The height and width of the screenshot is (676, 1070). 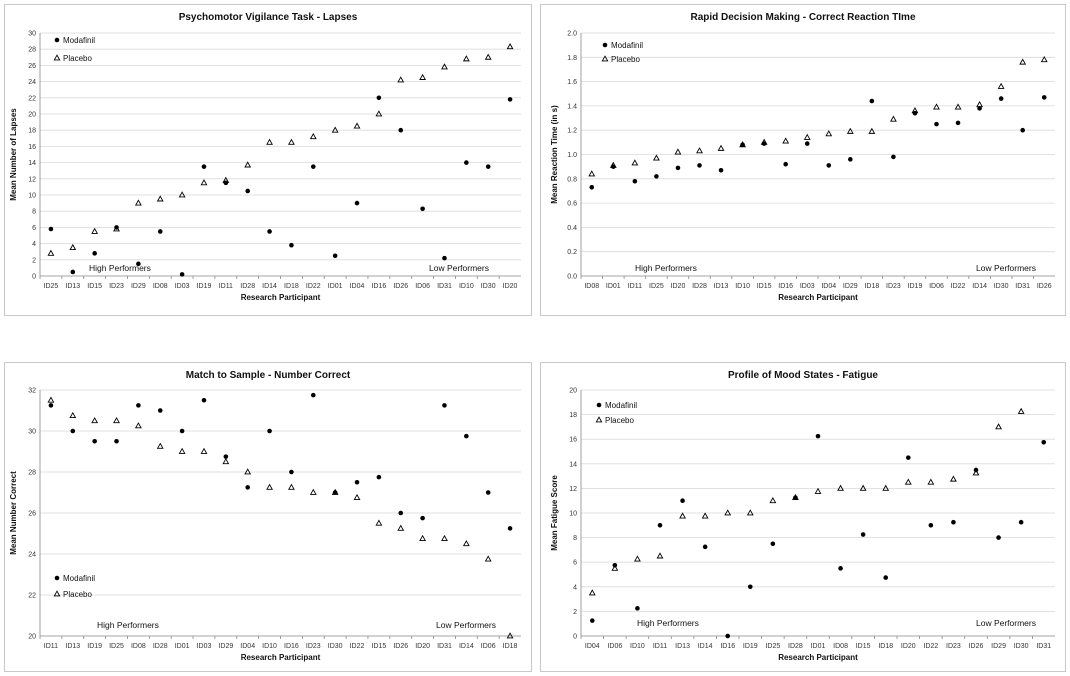 I want to click on x-tick-label: ID22, so click(x=930, y=646).